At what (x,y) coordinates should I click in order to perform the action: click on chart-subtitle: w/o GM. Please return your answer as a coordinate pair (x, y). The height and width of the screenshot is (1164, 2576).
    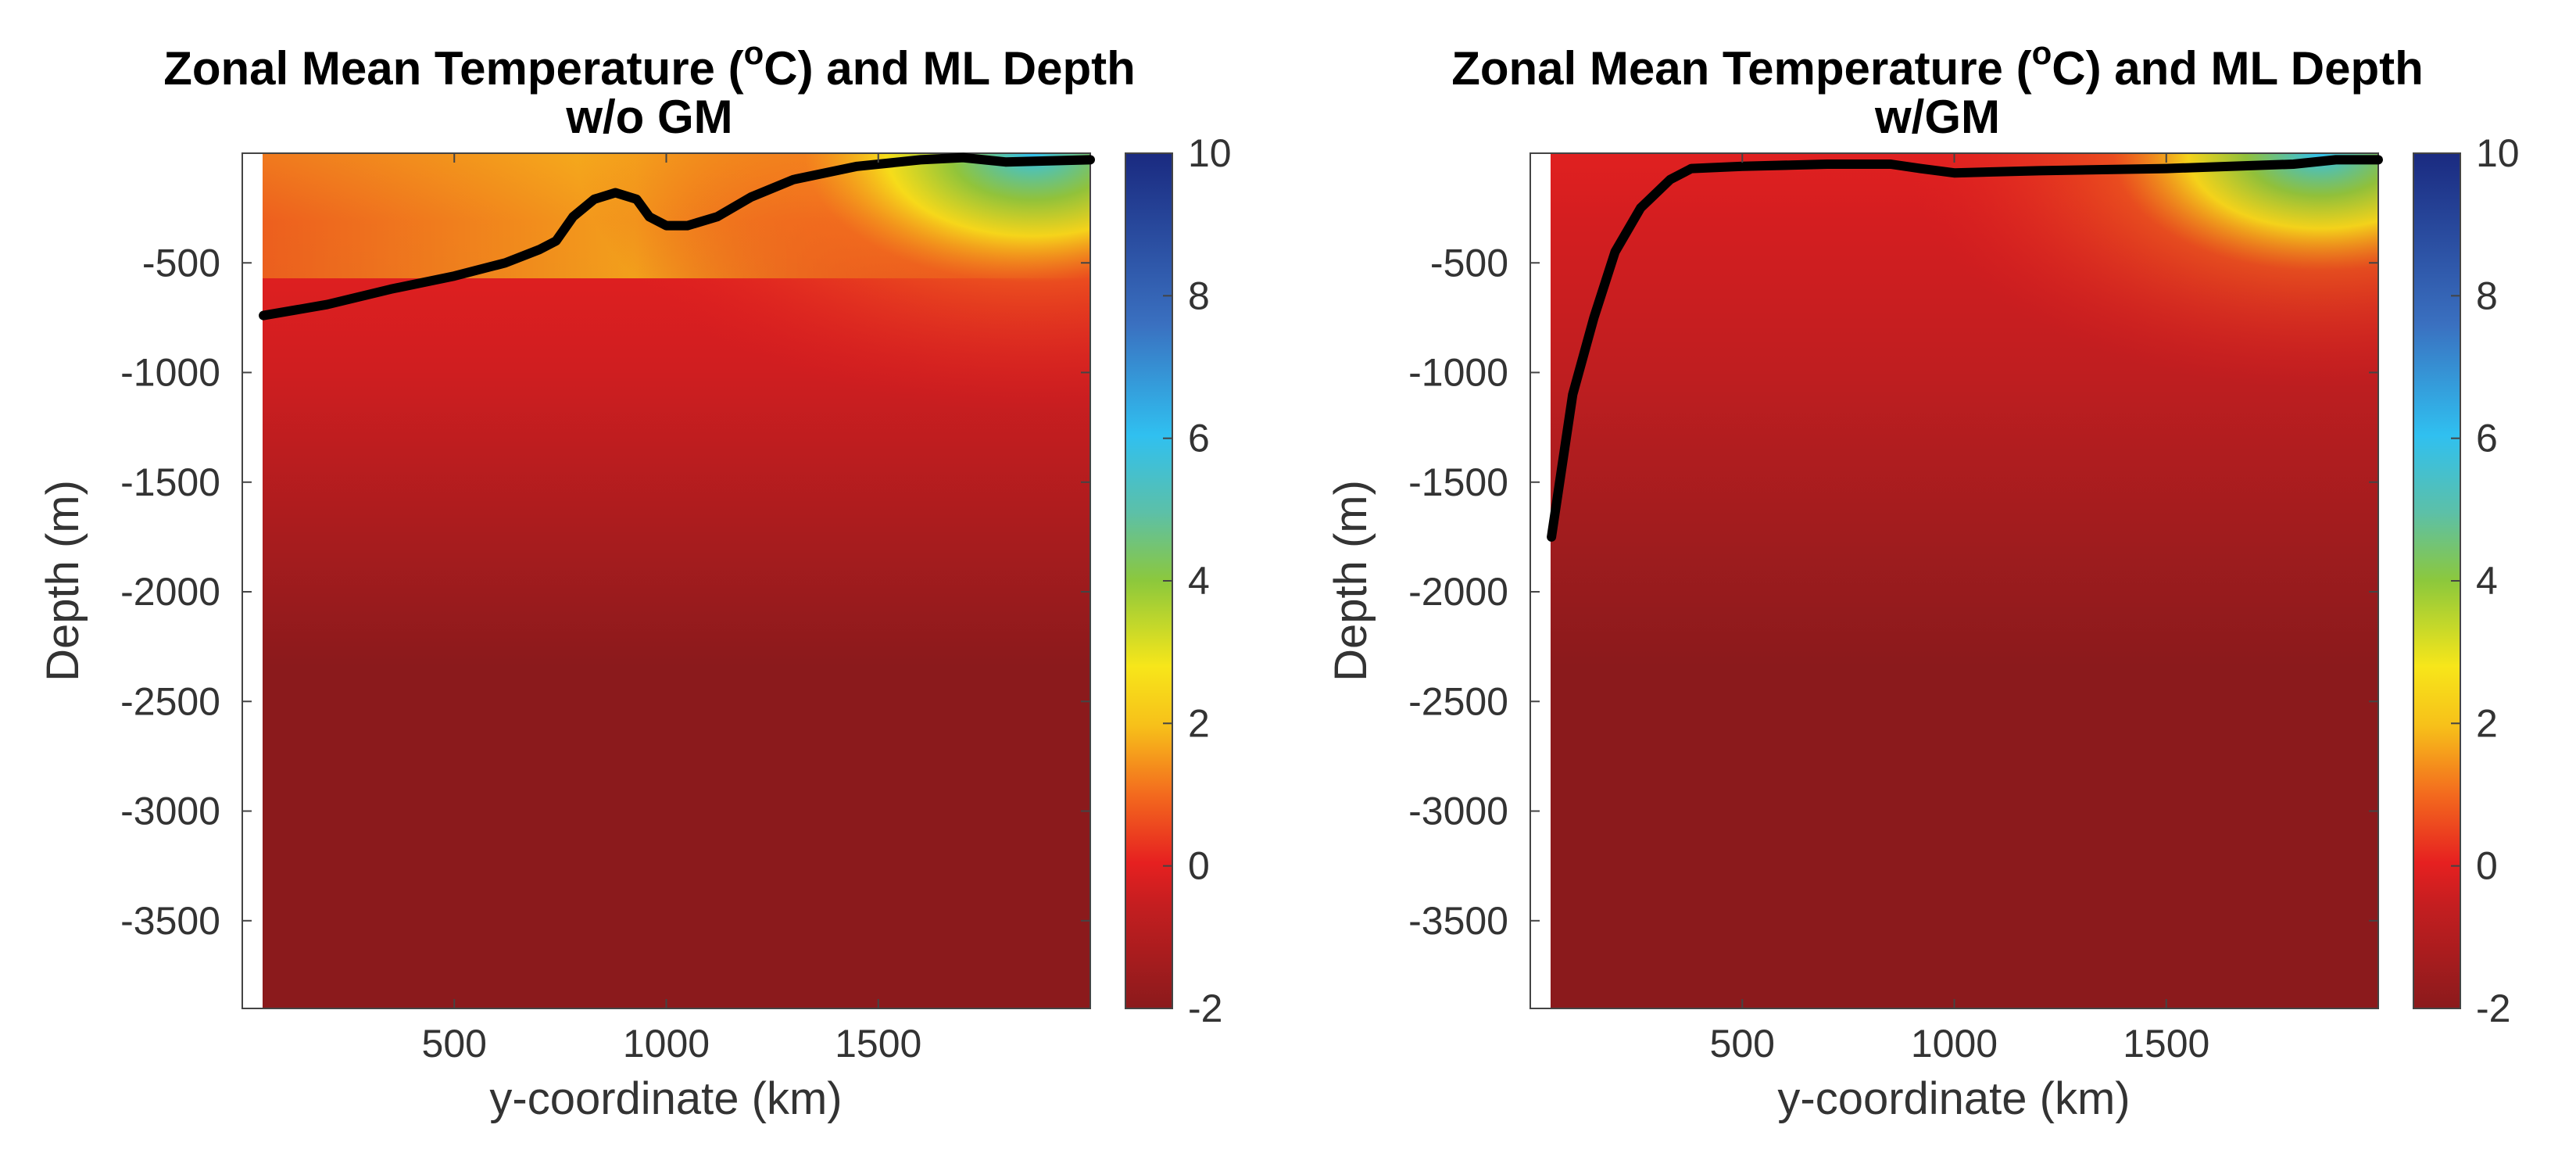
    Looking at the image, I should click on (648, 117).